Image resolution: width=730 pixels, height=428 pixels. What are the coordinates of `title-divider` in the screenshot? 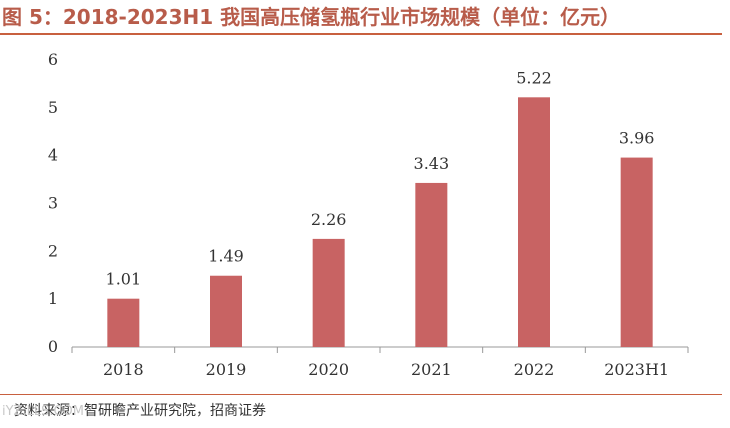 It's located at (361, 34).